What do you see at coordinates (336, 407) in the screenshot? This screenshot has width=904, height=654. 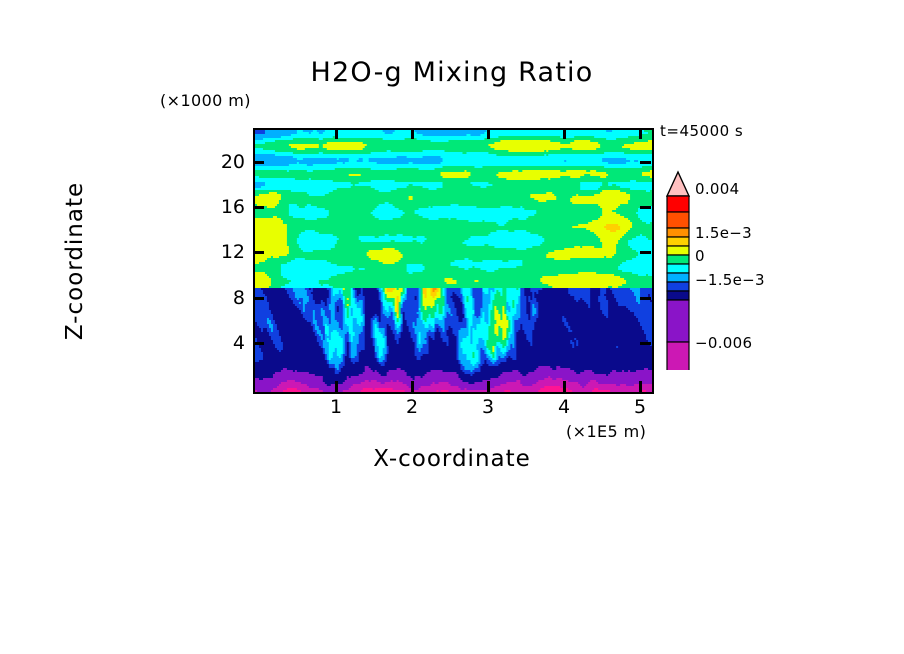 I see `x-tick-label-1: 1` at bounding box center [336, 407].